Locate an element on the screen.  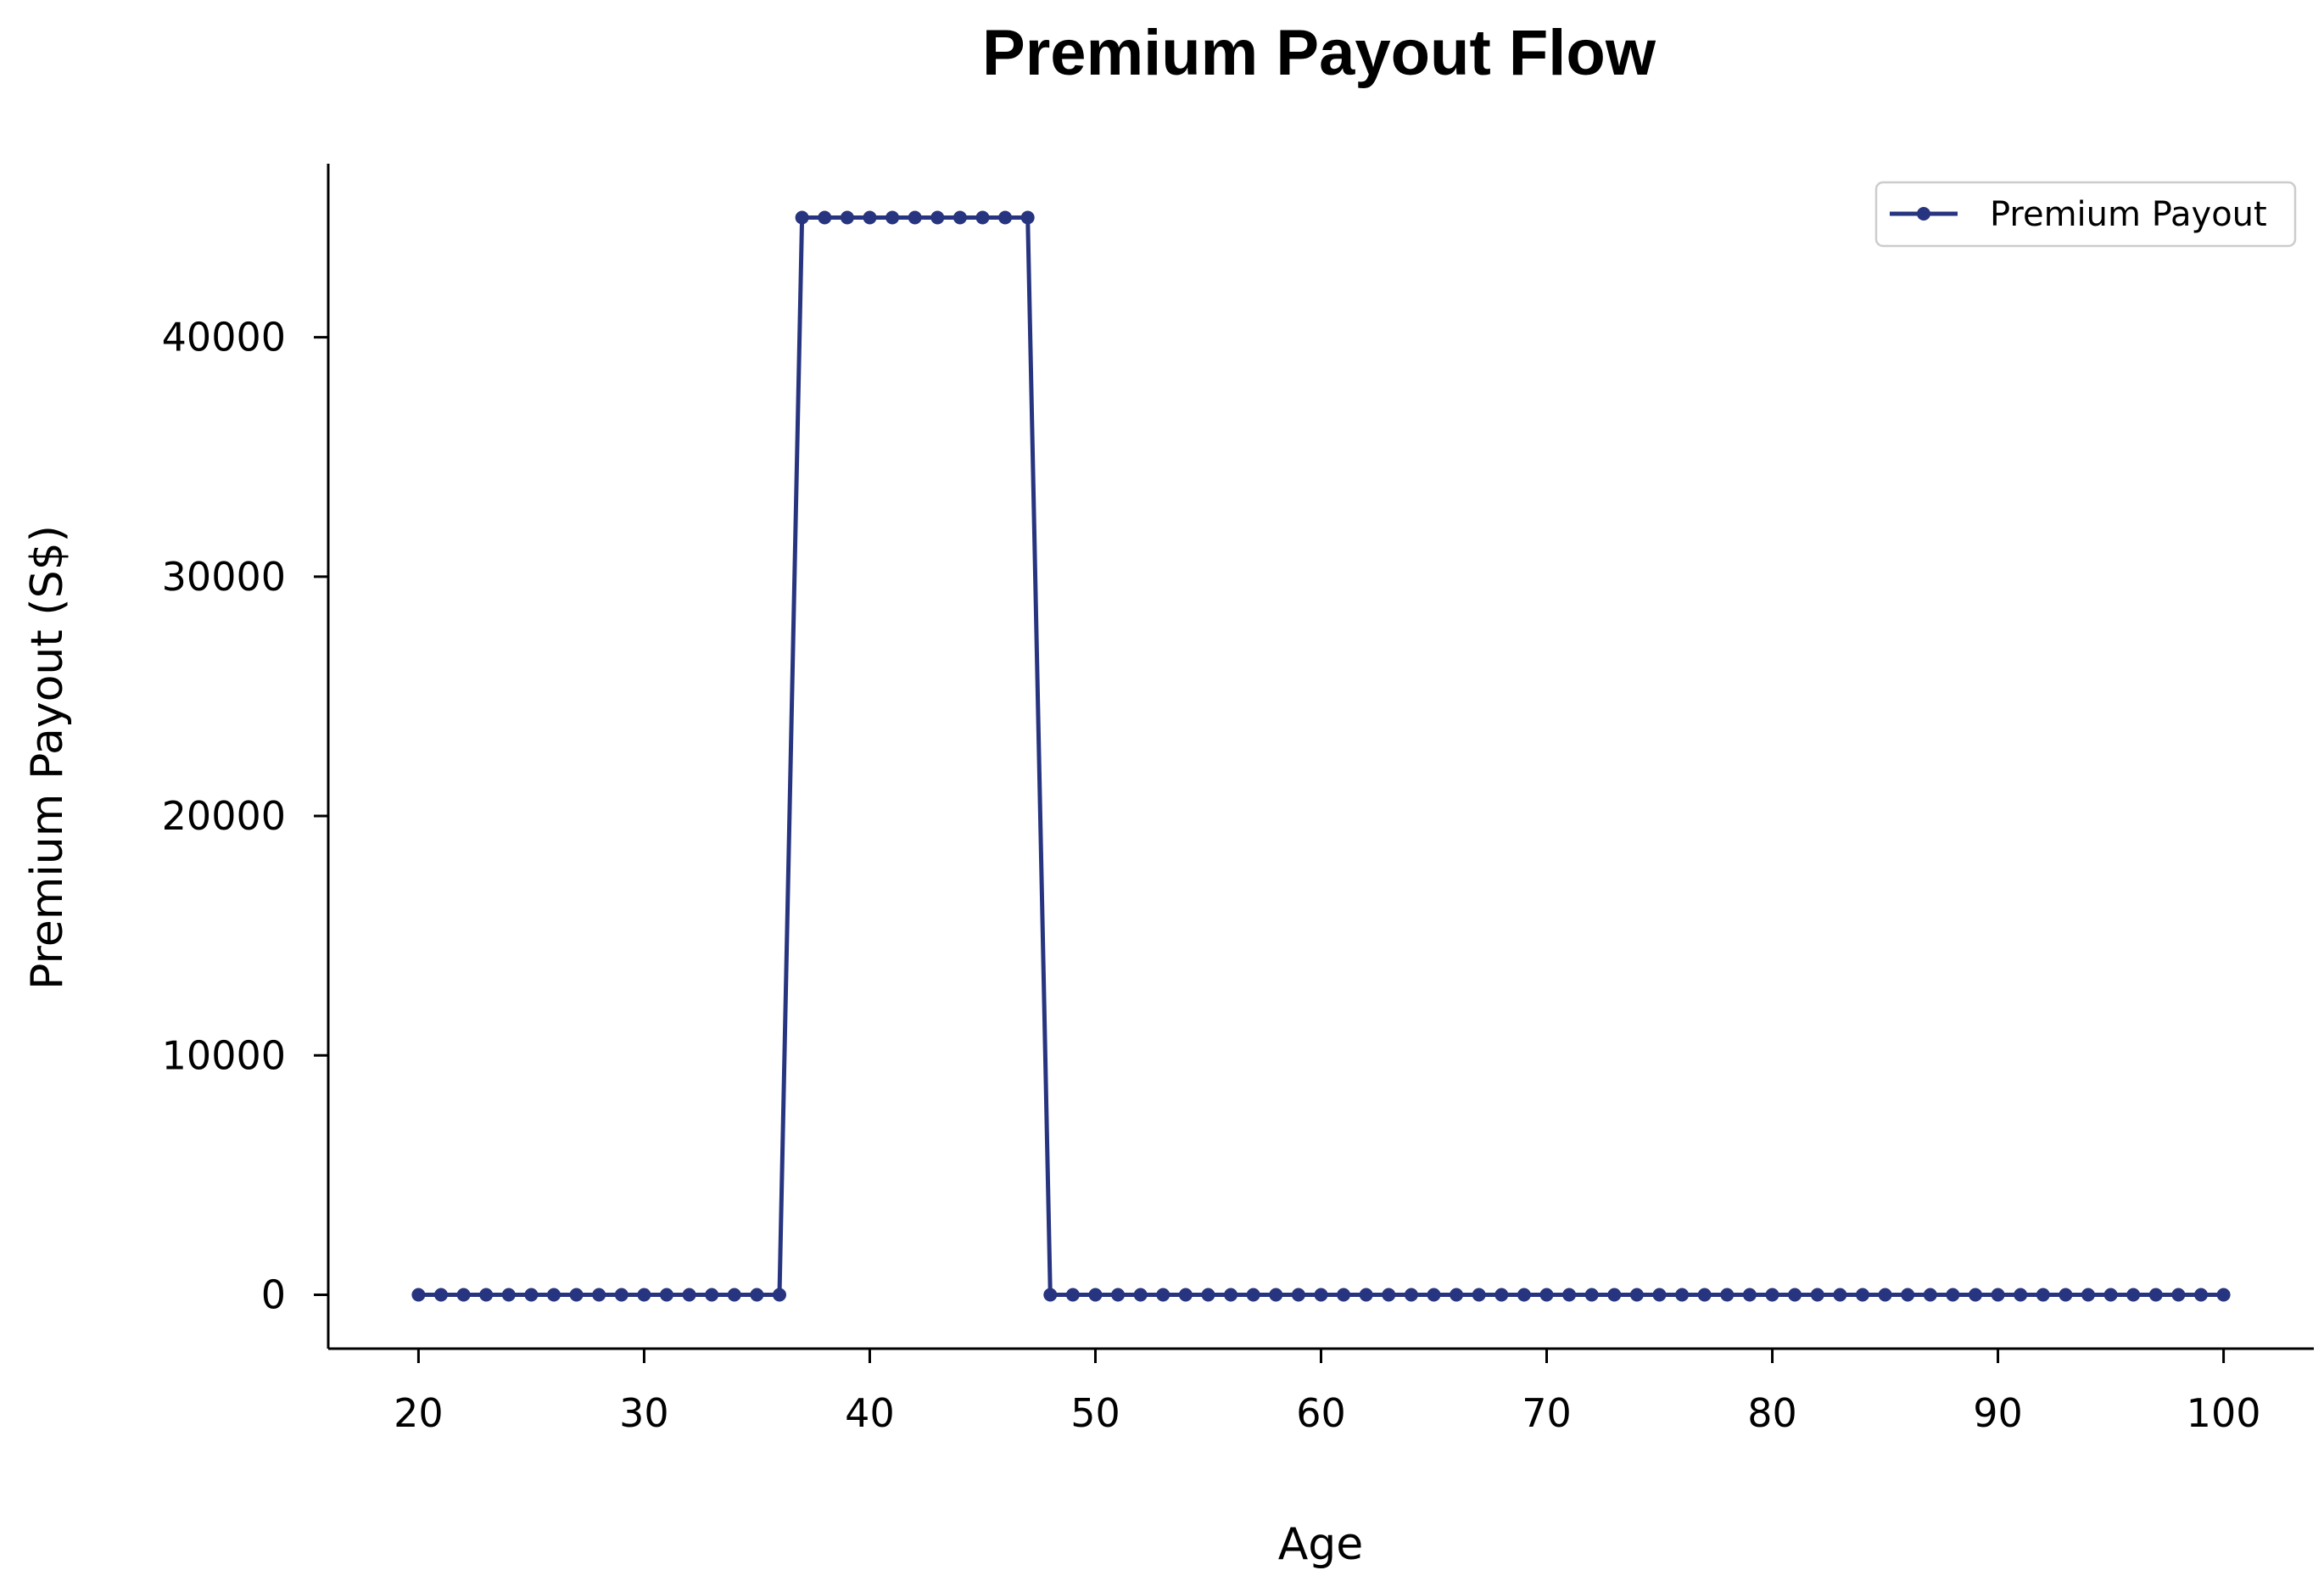
y-tick-label: 10000 is located at coordinates (224, 1055).